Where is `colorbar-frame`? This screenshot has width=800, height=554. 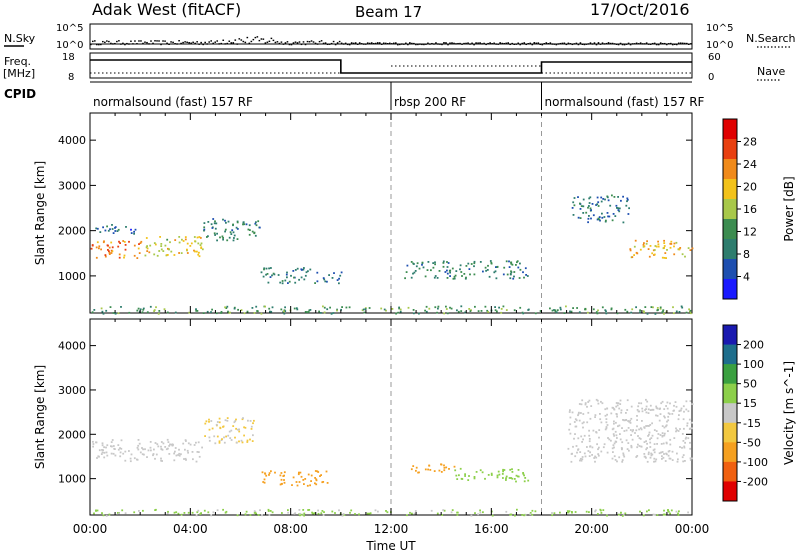 colorbar-frame is located at coordinates (730, 413).